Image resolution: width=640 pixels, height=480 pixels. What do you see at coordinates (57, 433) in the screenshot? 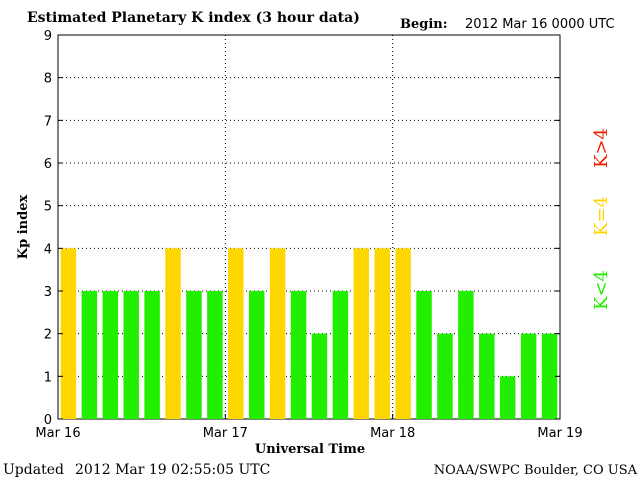
I see `x-tick-label: Mar 16` at bounding box center [57, 433].